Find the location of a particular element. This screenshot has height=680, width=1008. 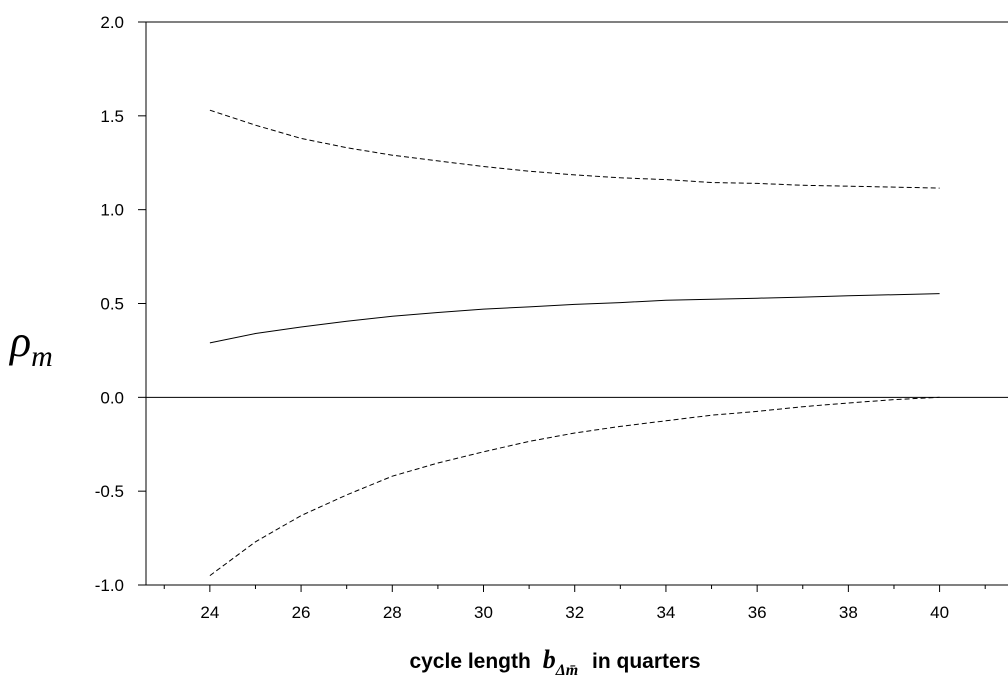

y-axis-label-symbol: ρ is located at coordinates (19, 341).